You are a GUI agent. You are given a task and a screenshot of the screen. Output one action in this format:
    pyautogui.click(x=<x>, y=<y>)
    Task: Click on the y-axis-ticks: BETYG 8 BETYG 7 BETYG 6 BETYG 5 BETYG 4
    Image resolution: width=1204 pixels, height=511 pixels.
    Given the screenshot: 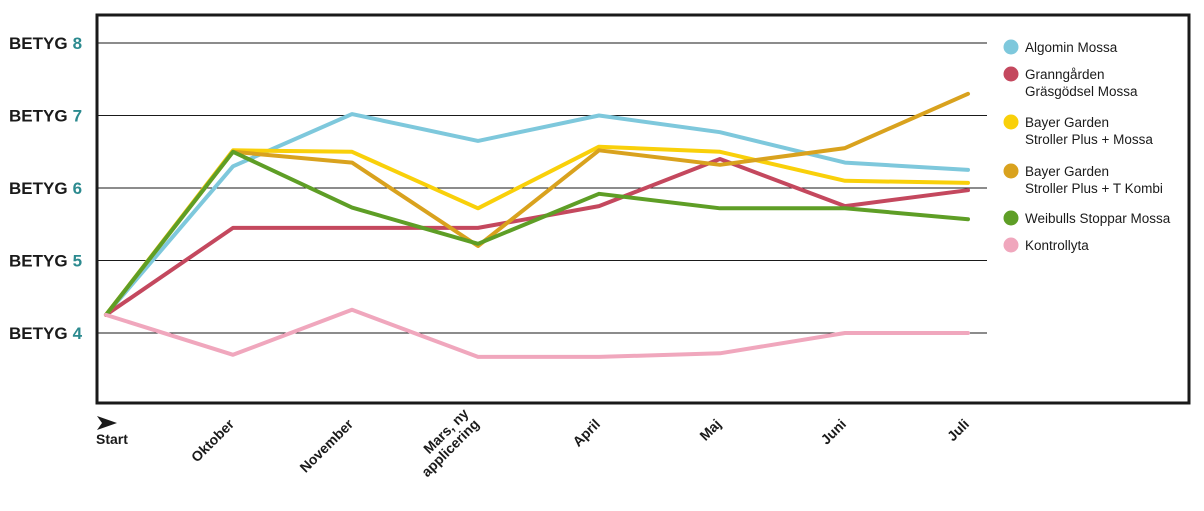 What is the action you would take?
    pyautogui.click(x=46, y=188)
    